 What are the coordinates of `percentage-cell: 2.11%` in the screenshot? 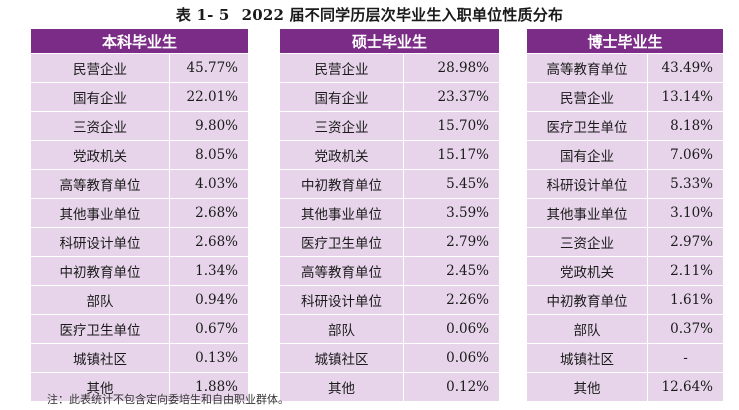 It's located at (685, 271).